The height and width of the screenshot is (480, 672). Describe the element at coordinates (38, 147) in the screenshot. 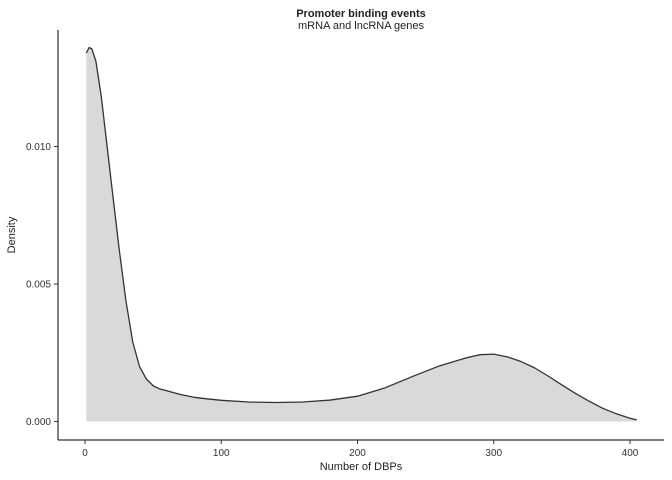

I see `y-tick-label: 0.010` at that location.